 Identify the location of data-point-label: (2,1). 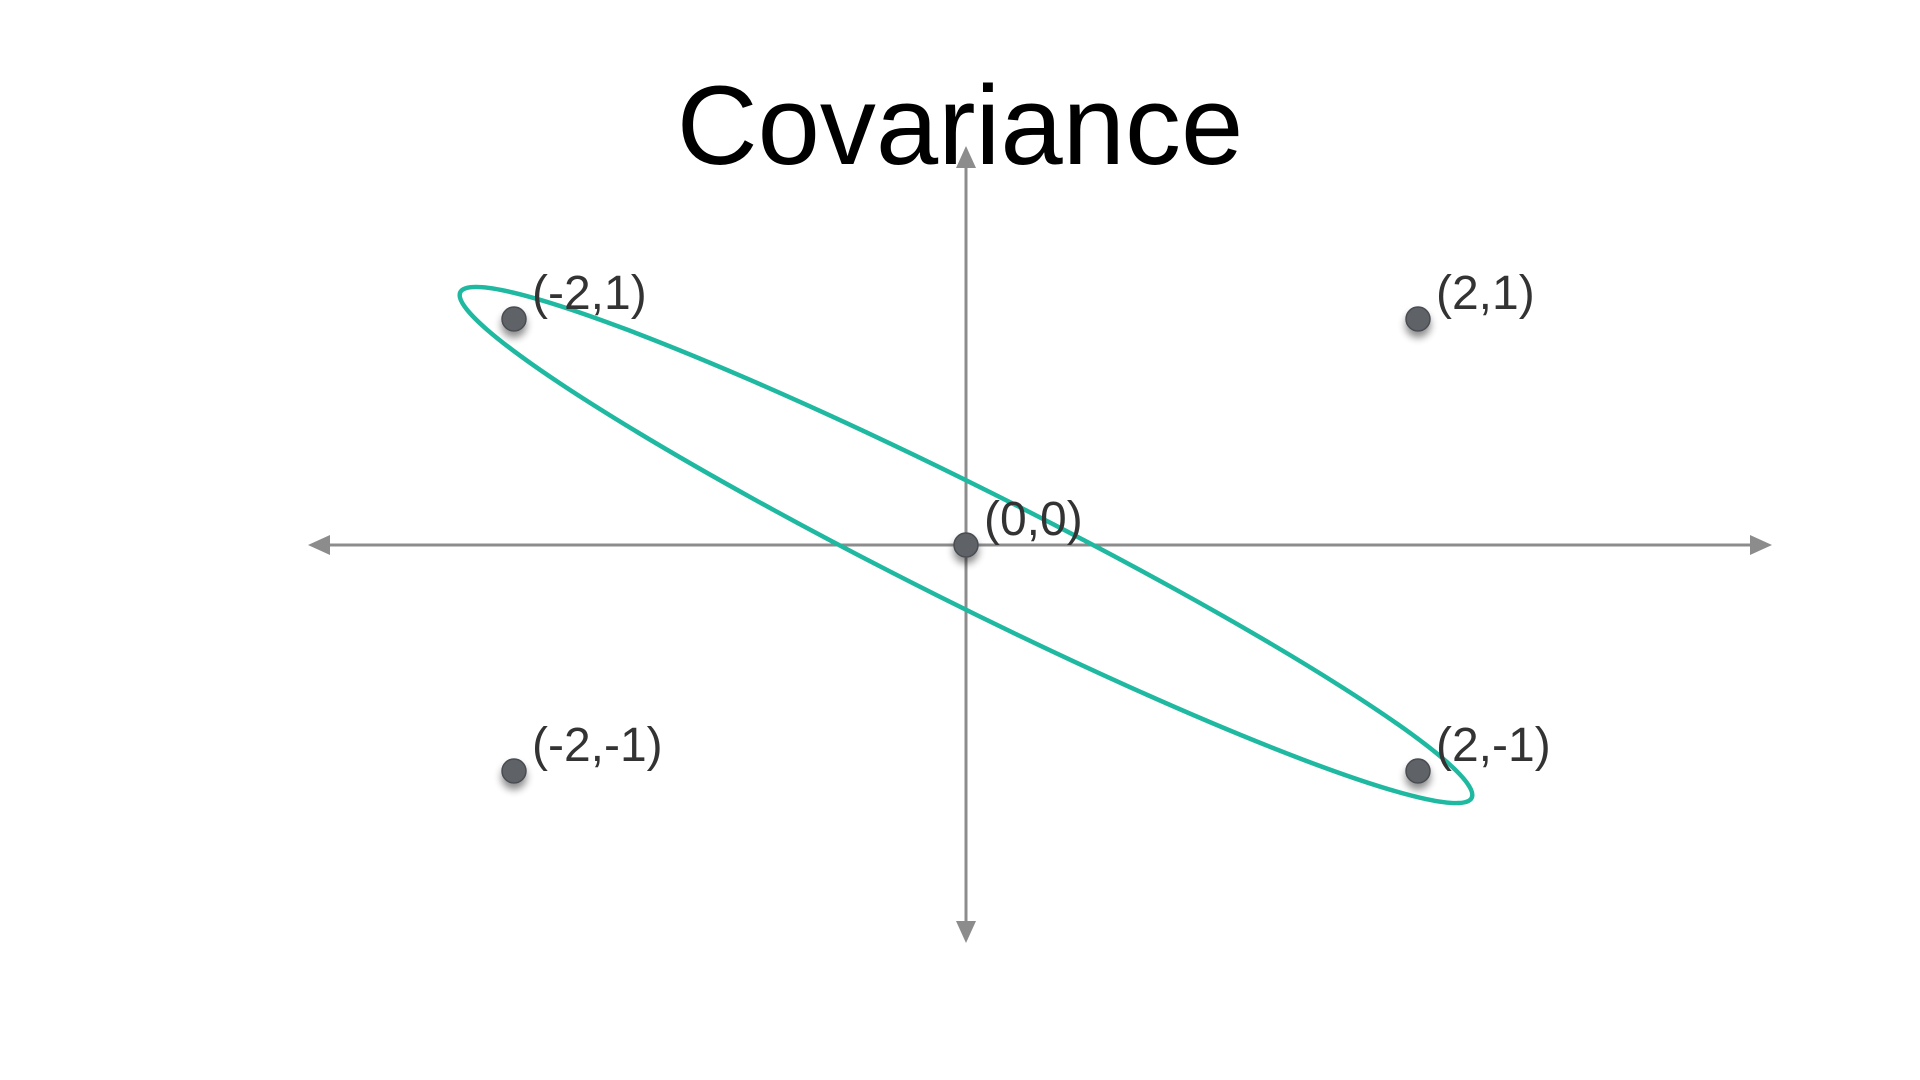
(1485, 293).